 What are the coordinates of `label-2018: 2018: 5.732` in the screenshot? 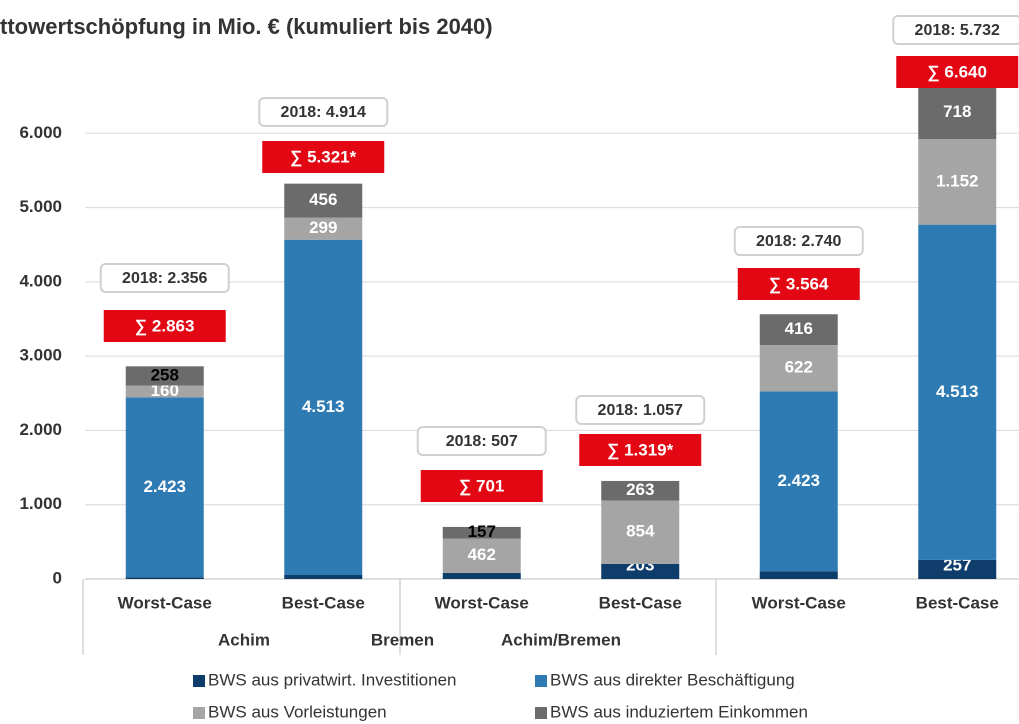 It's located at (958, 30).